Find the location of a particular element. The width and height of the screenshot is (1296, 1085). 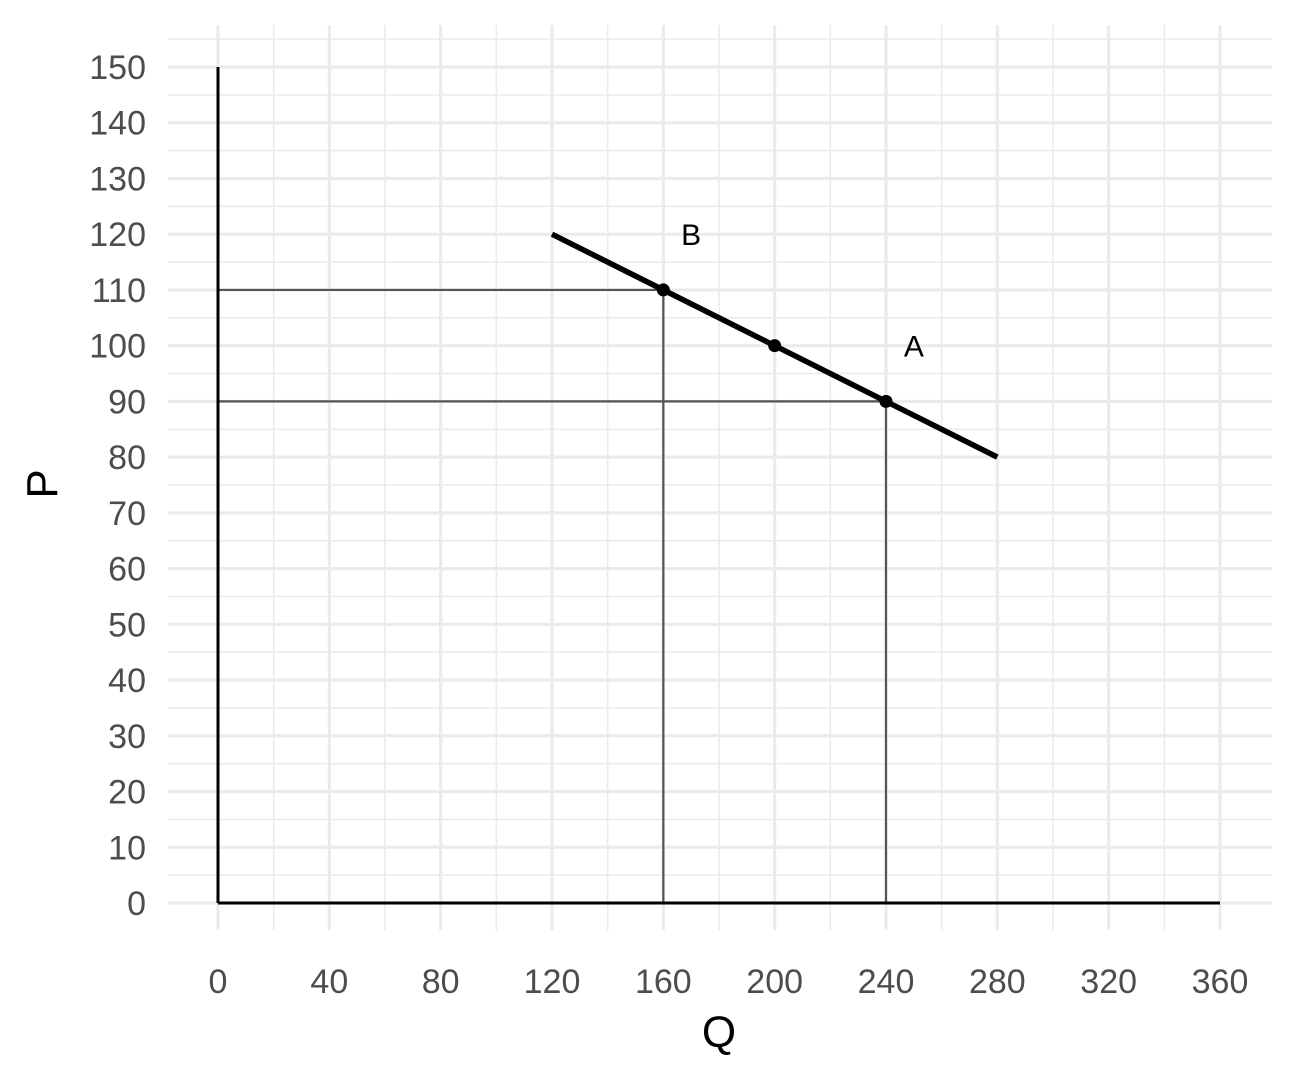

y-axis-title: P is located at coordinates (42, 483).